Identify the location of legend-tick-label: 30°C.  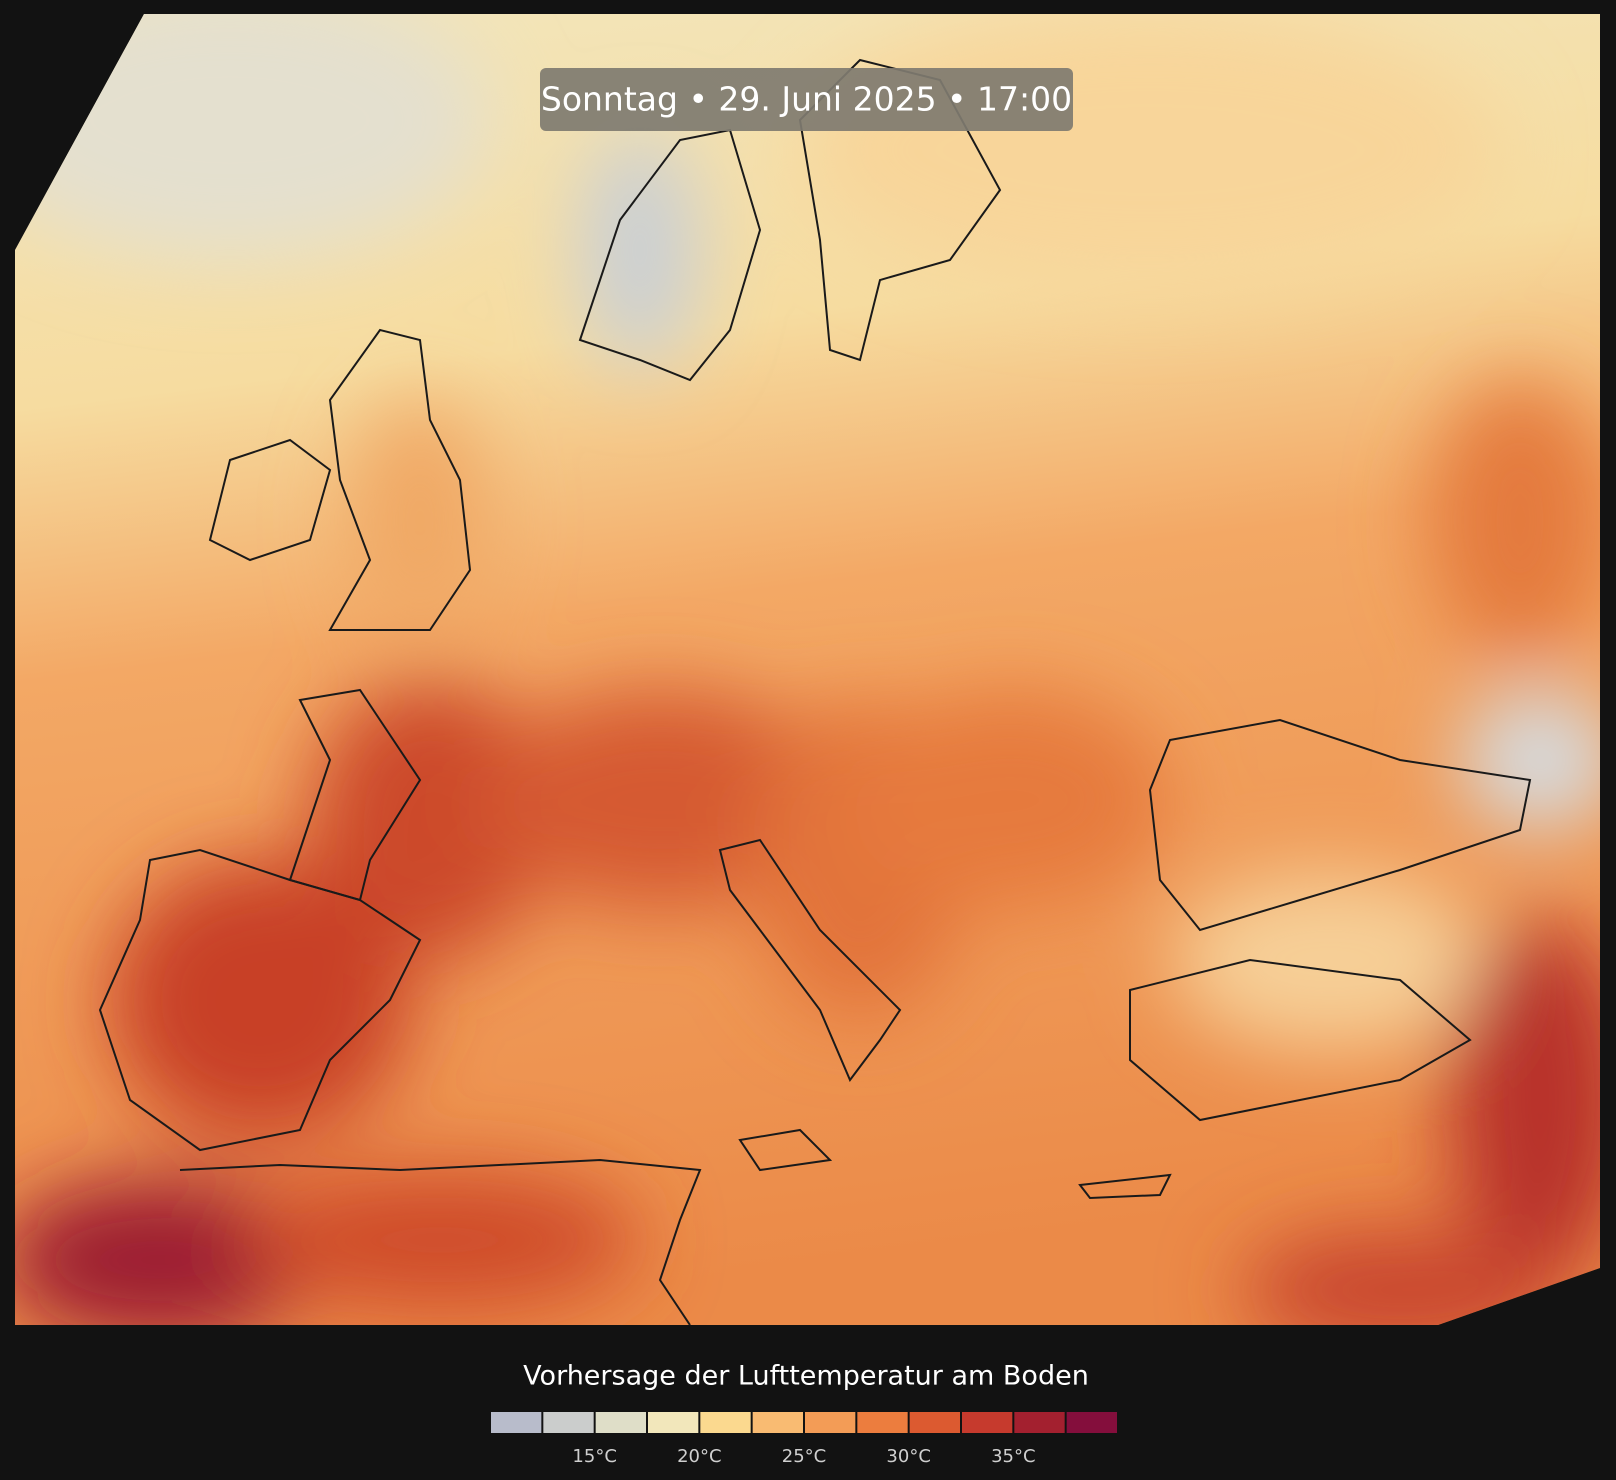
(908, 1456).